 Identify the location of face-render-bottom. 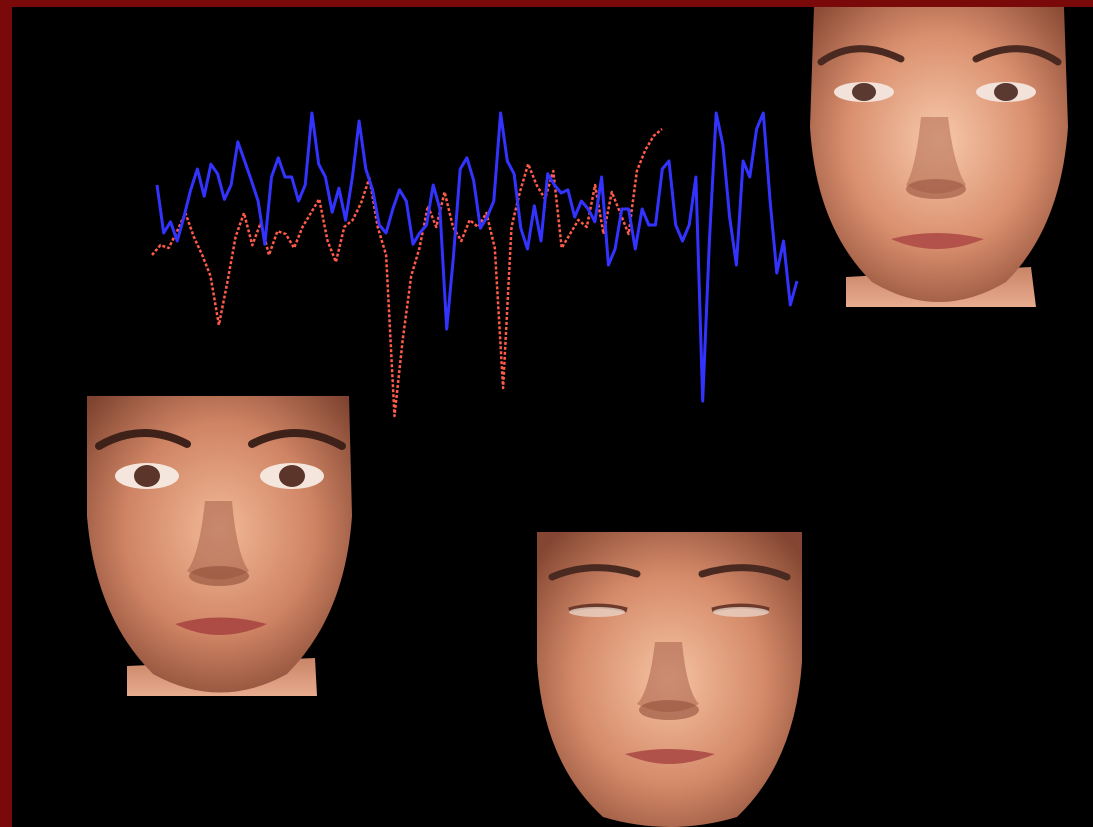
(669, 679).